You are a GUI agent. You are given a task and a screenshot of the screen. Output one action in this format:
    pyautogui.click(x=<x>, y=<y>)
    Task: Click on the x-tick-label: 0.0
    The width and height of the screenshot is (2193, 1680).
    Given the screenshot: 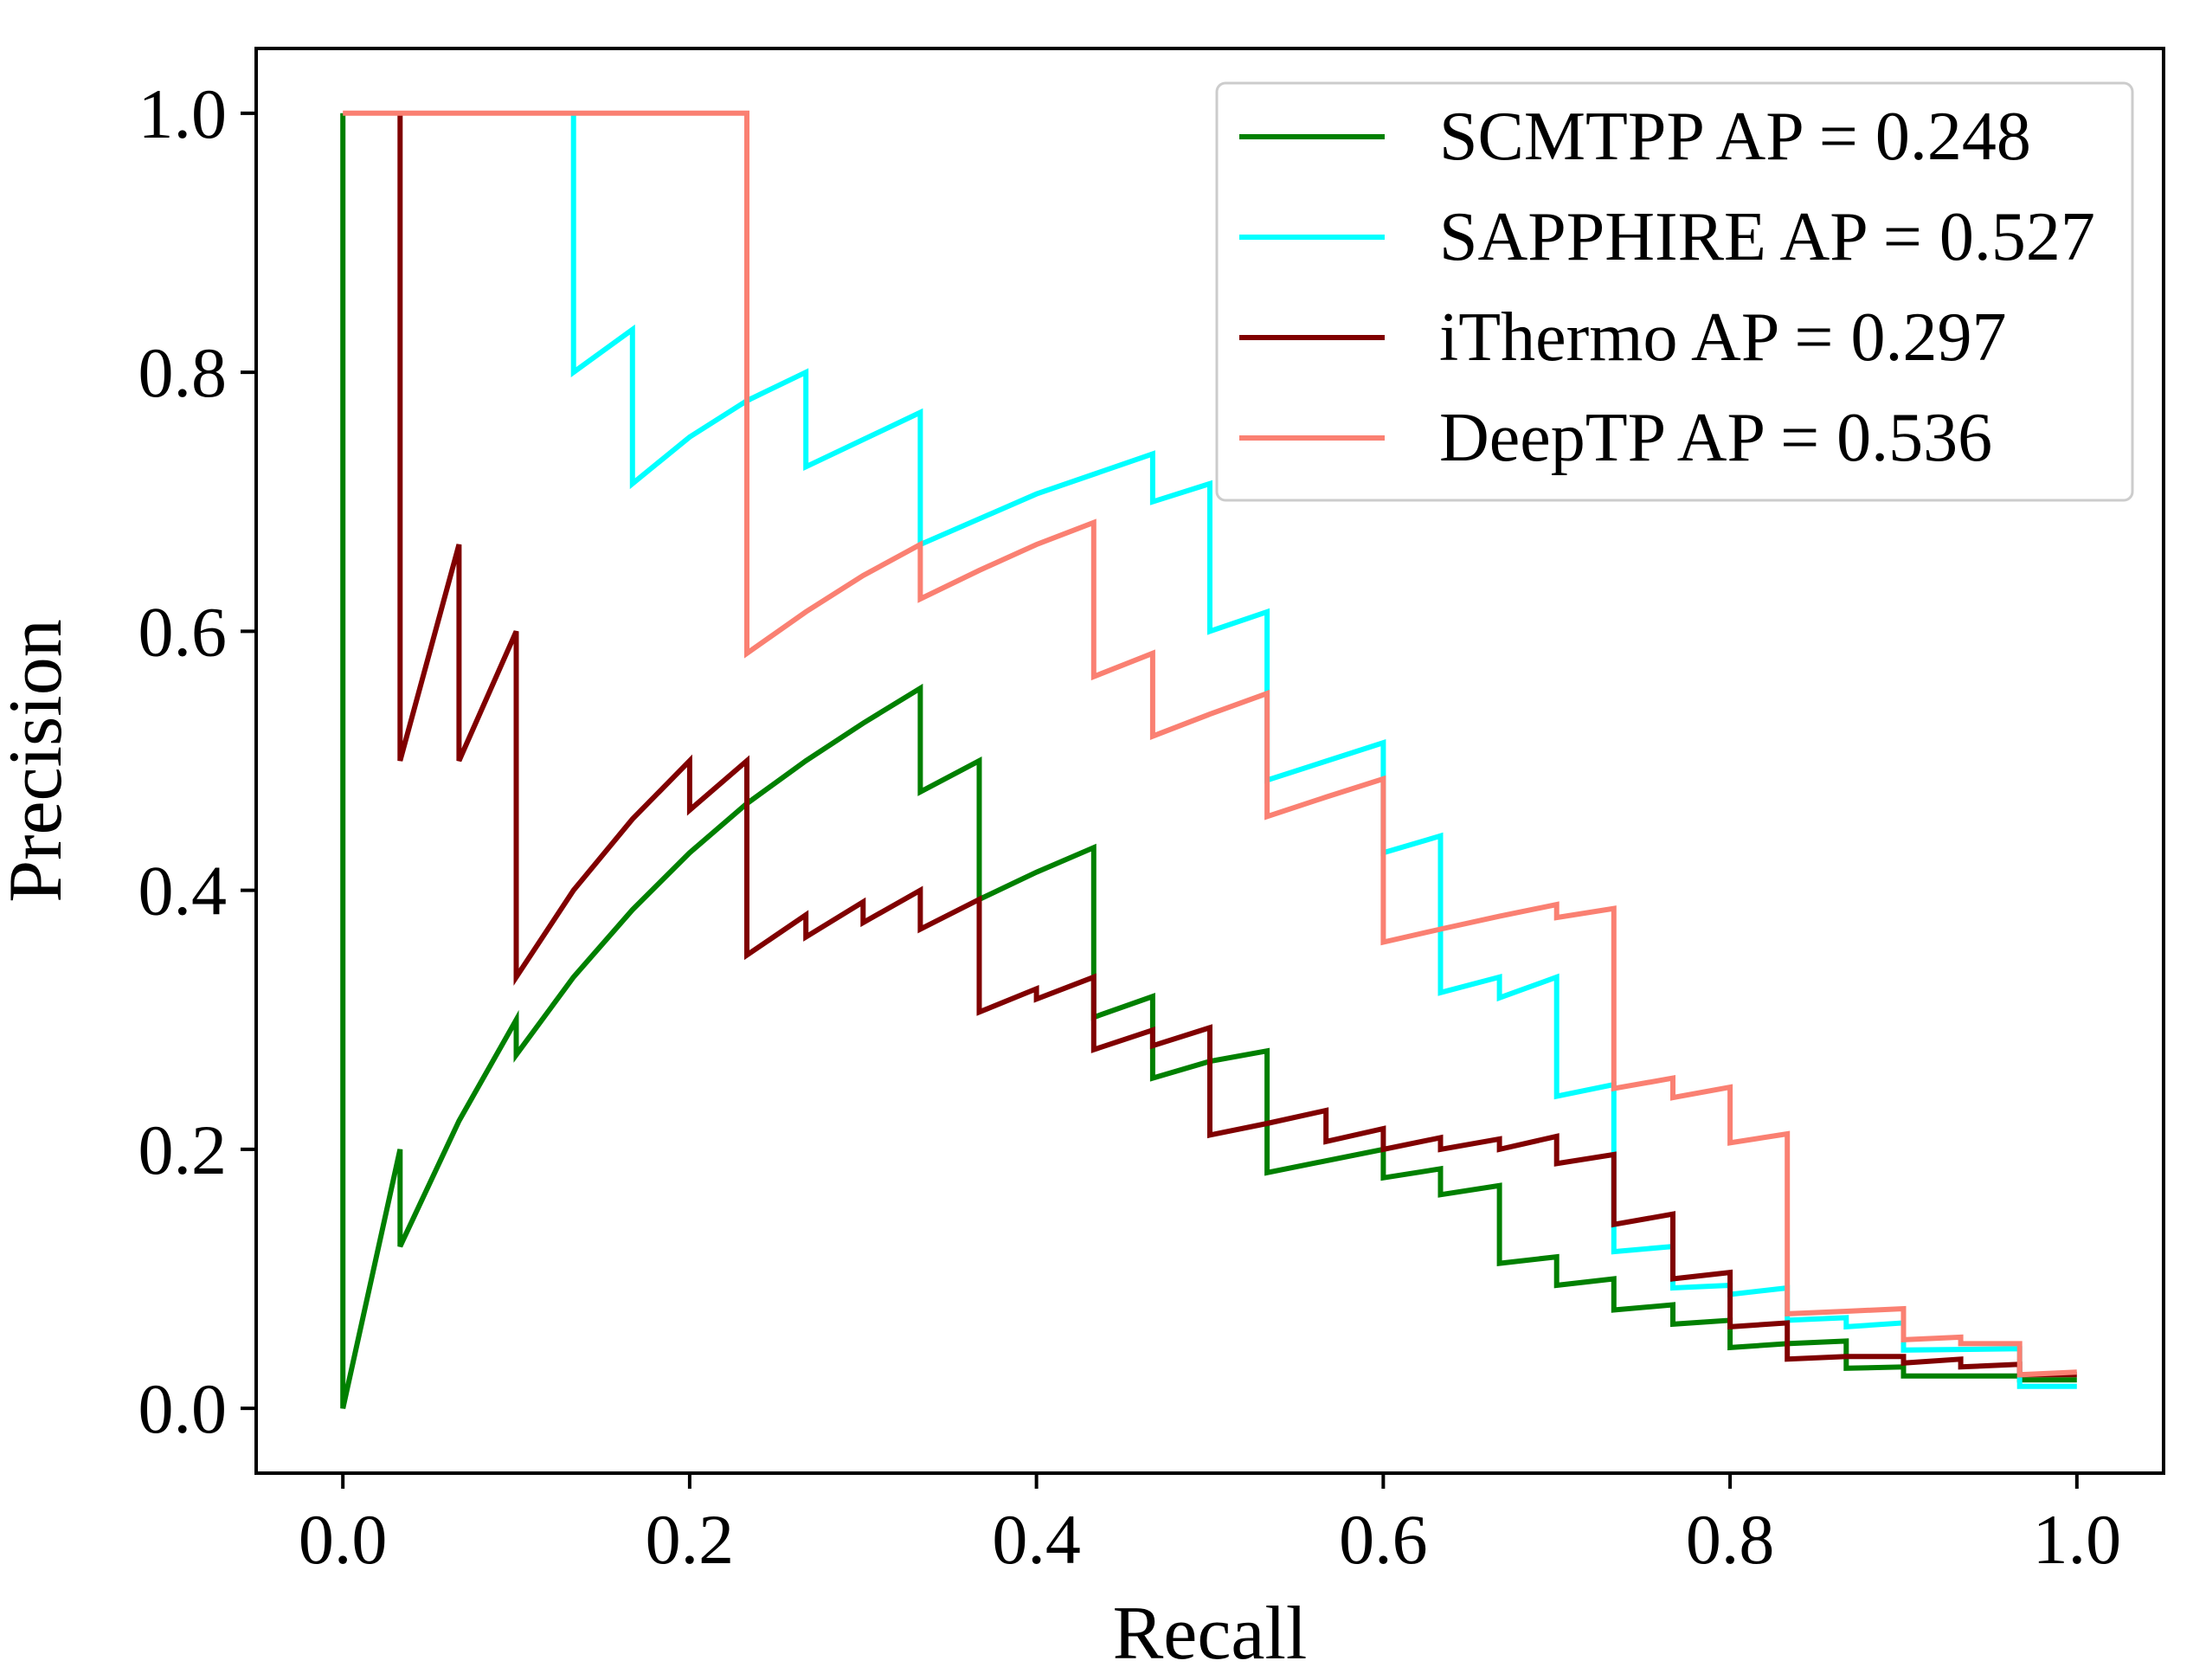 What is the action you would take?
    pyautogui.click(x=344, y=1539)
    